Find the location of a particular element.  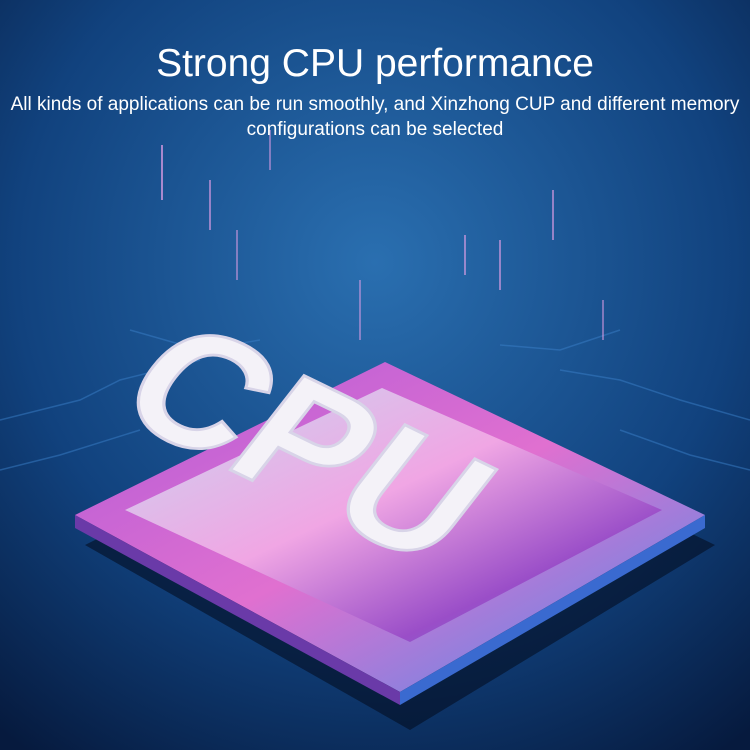

chip-edge-right is located at coordinates (552, 610).